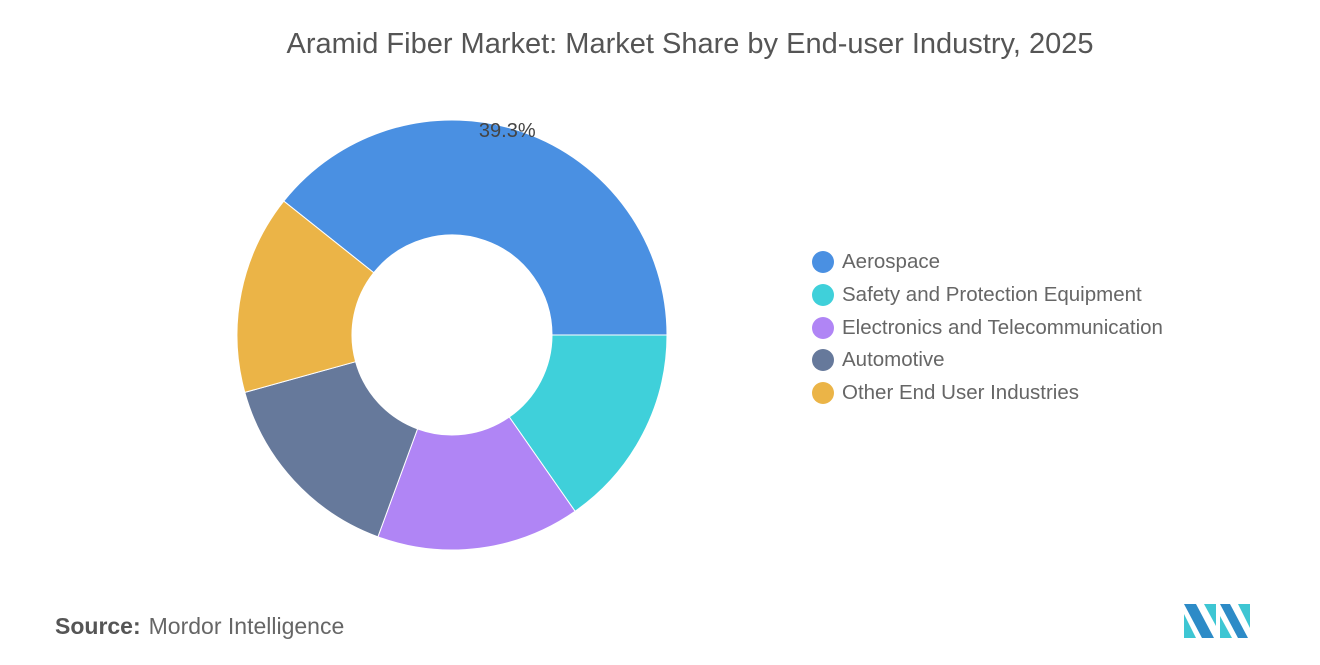 This screenshot has height=665, width=1320. I want to click on slice-aerospace, so click(475, 227).